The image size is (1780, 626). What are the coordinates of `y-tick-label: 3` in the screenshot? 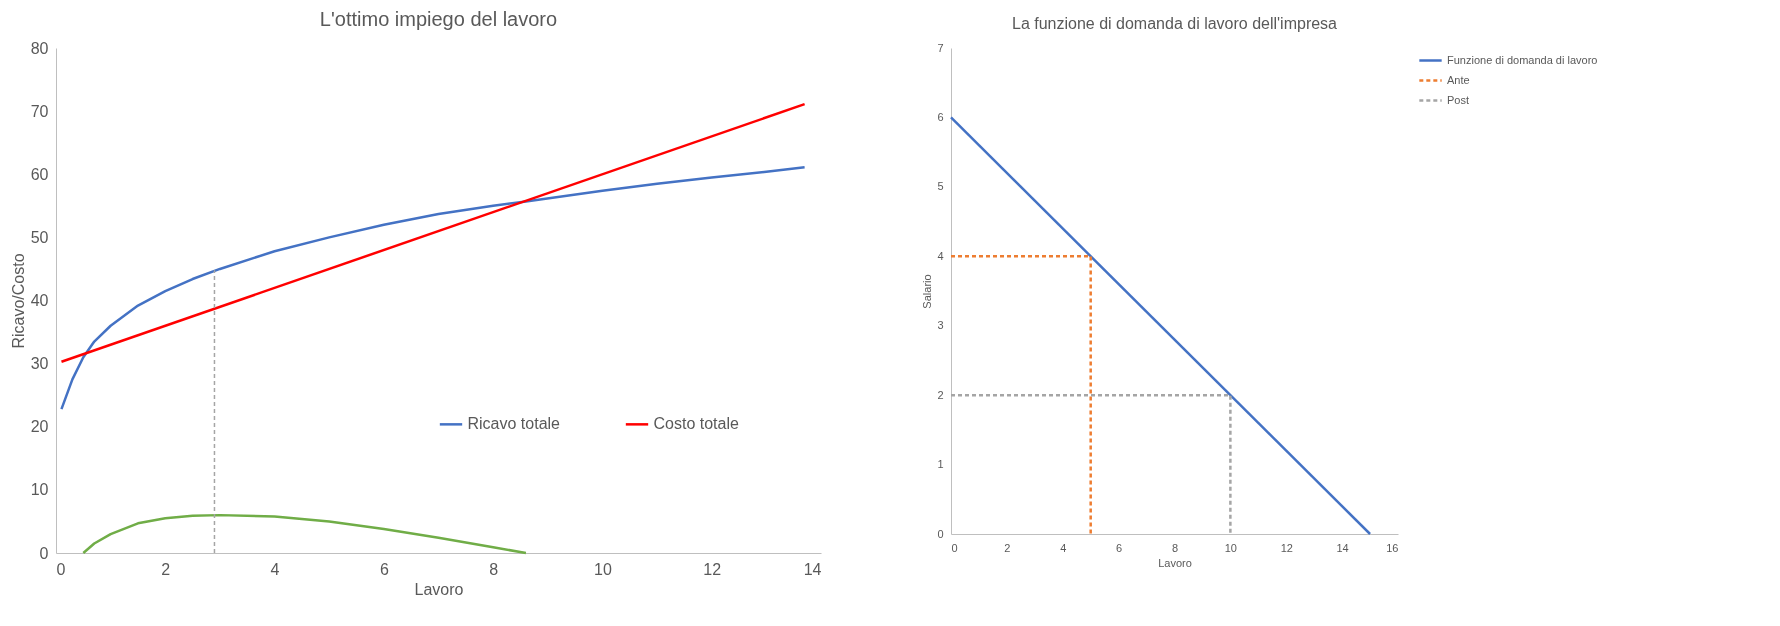 It's located at (940, 325).